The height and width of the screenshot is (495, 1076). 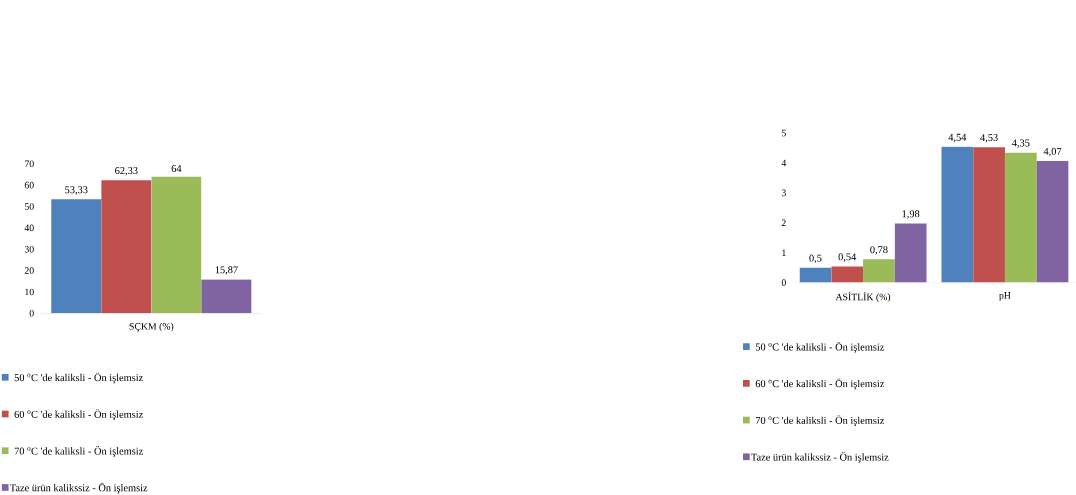 What do you see at coordinates (226, 270) in the screenshot?
I see `data-label: 15,87` at bounding box center [226, 270].